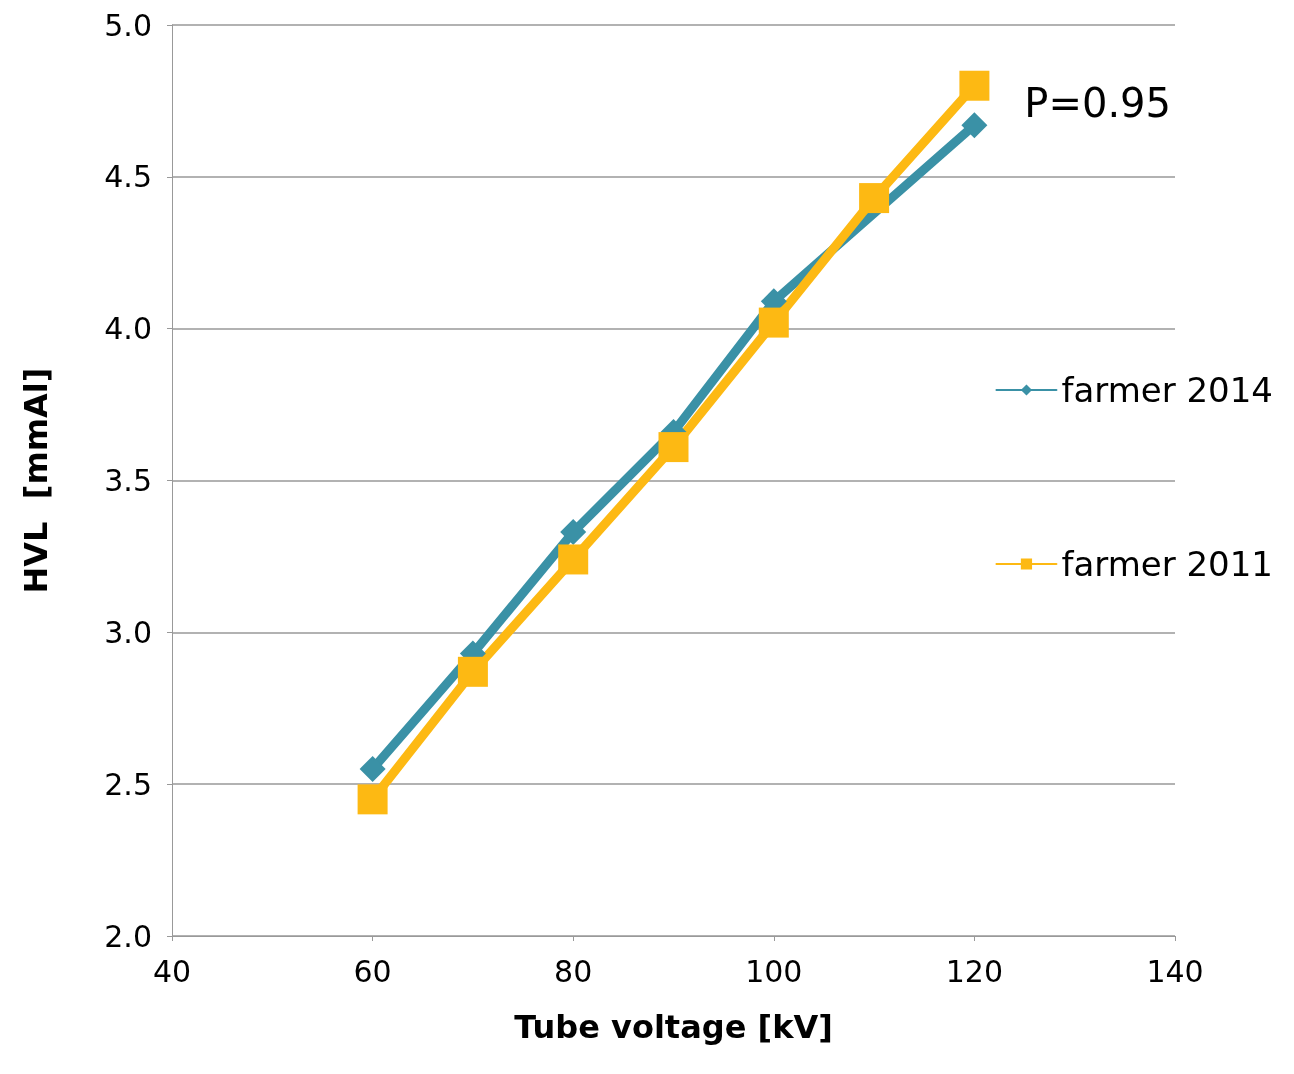 This screenshot has width=1294, height=1074. What do you see at coordinates (128, 329) in the screenshot?
I see `y-tick-label: 4.0` at bounding box center [128, 329].